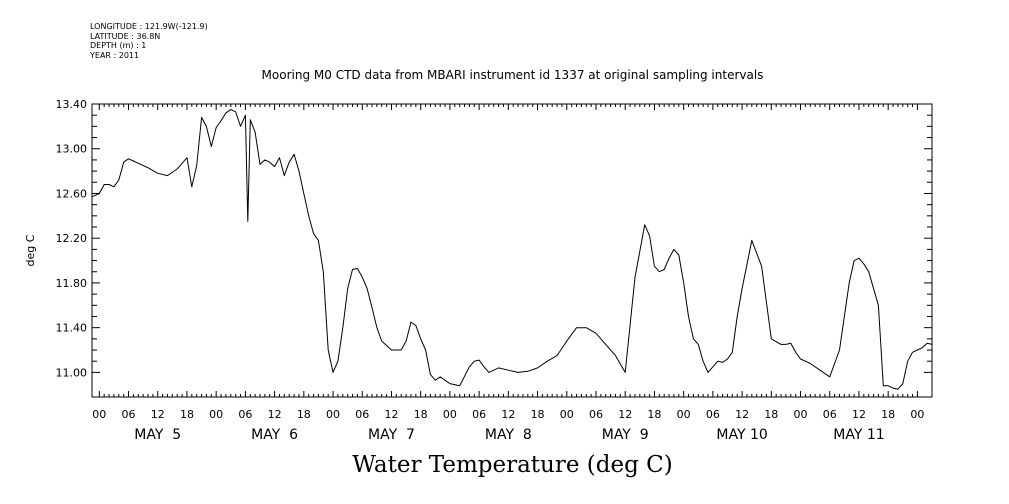 Image resolution: width=1009 pixels, height=504 pixels. I want to click on x-axis-title-row: Water Temperature (deg C), so click(504, 465).